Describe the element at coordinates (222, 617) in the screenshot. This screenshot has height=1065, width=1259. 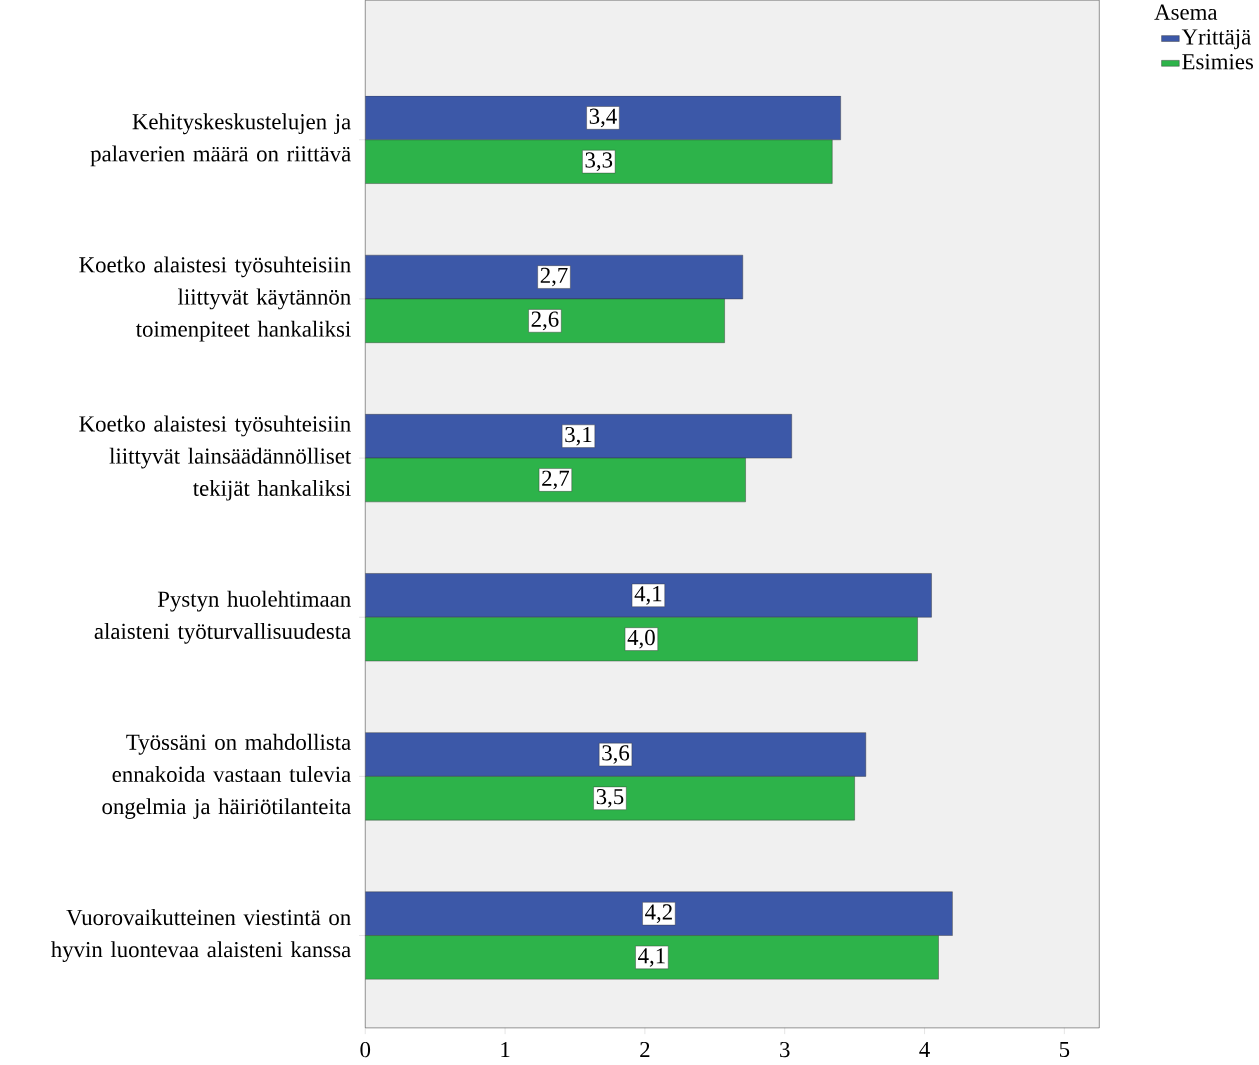
I see `y-tick-label: Pystyn huolehtimaan alaisteni työturvallisuudesta` at that location.